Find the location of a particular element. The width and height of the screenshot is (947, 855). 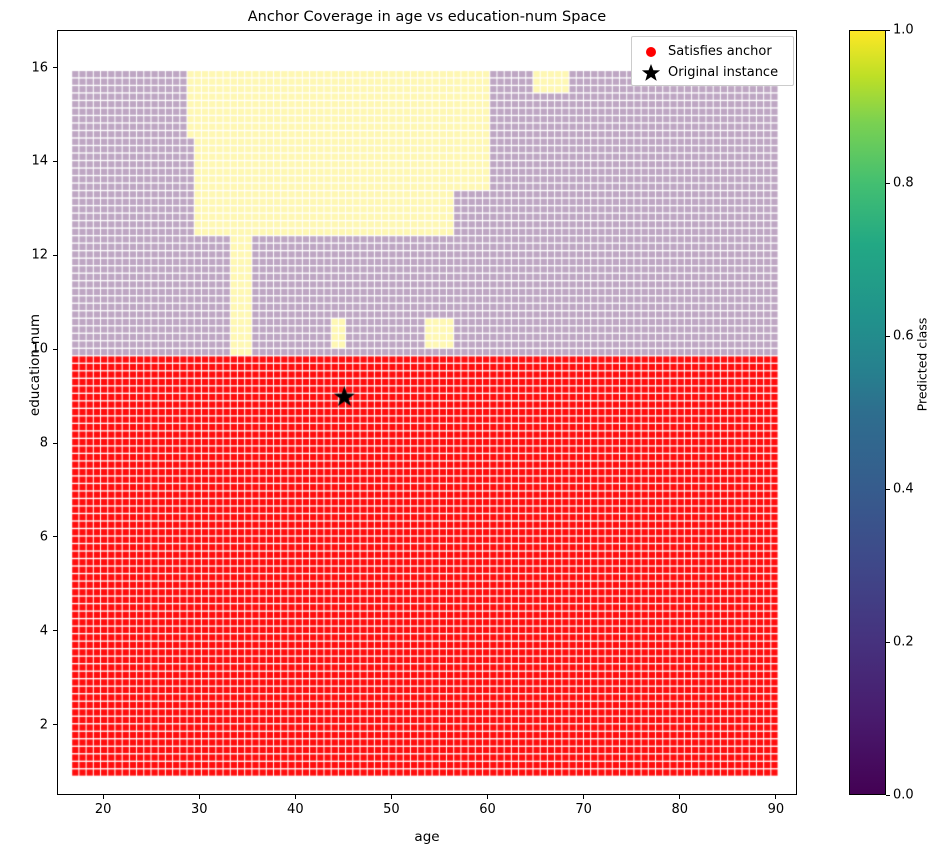

legend-item-original-instance: Original instance is located at coordinates (712, 72).